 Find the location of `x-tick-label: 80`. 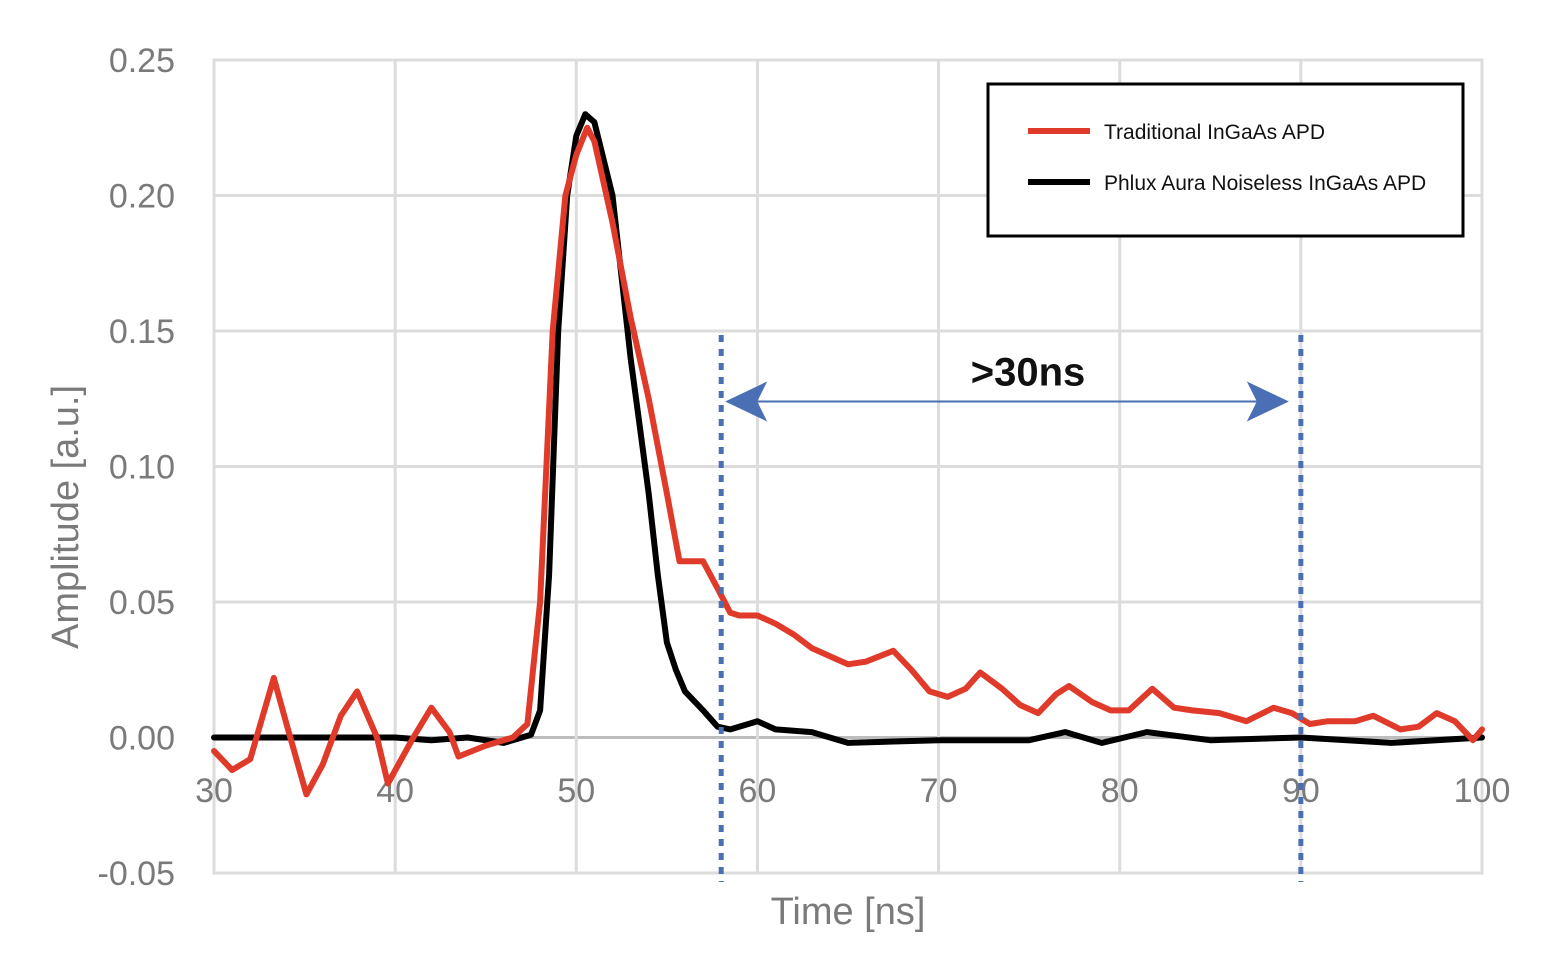

x-tick-label: 80 is located at coordinates (1120, 791).